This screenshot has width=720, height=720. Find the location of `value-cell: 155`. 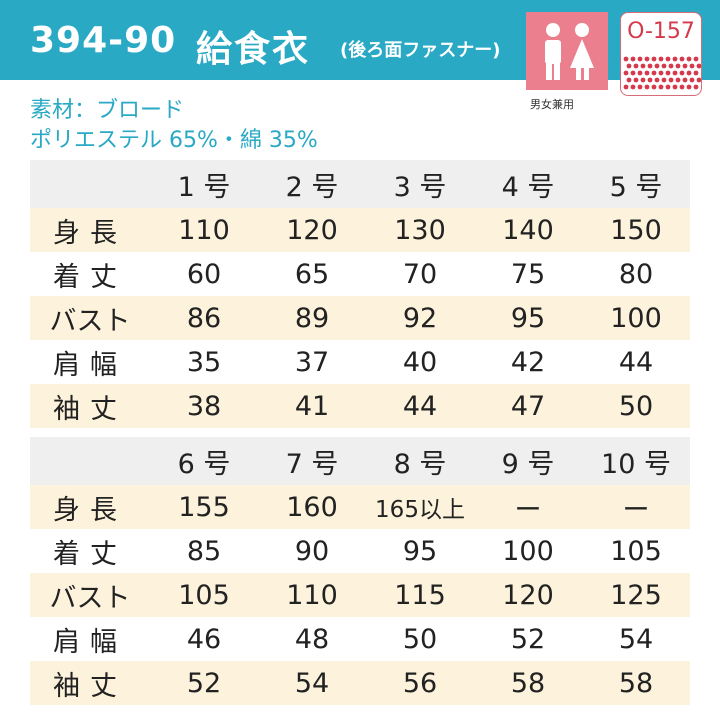

value-cell: 155 is located at coordinates (204, 507).